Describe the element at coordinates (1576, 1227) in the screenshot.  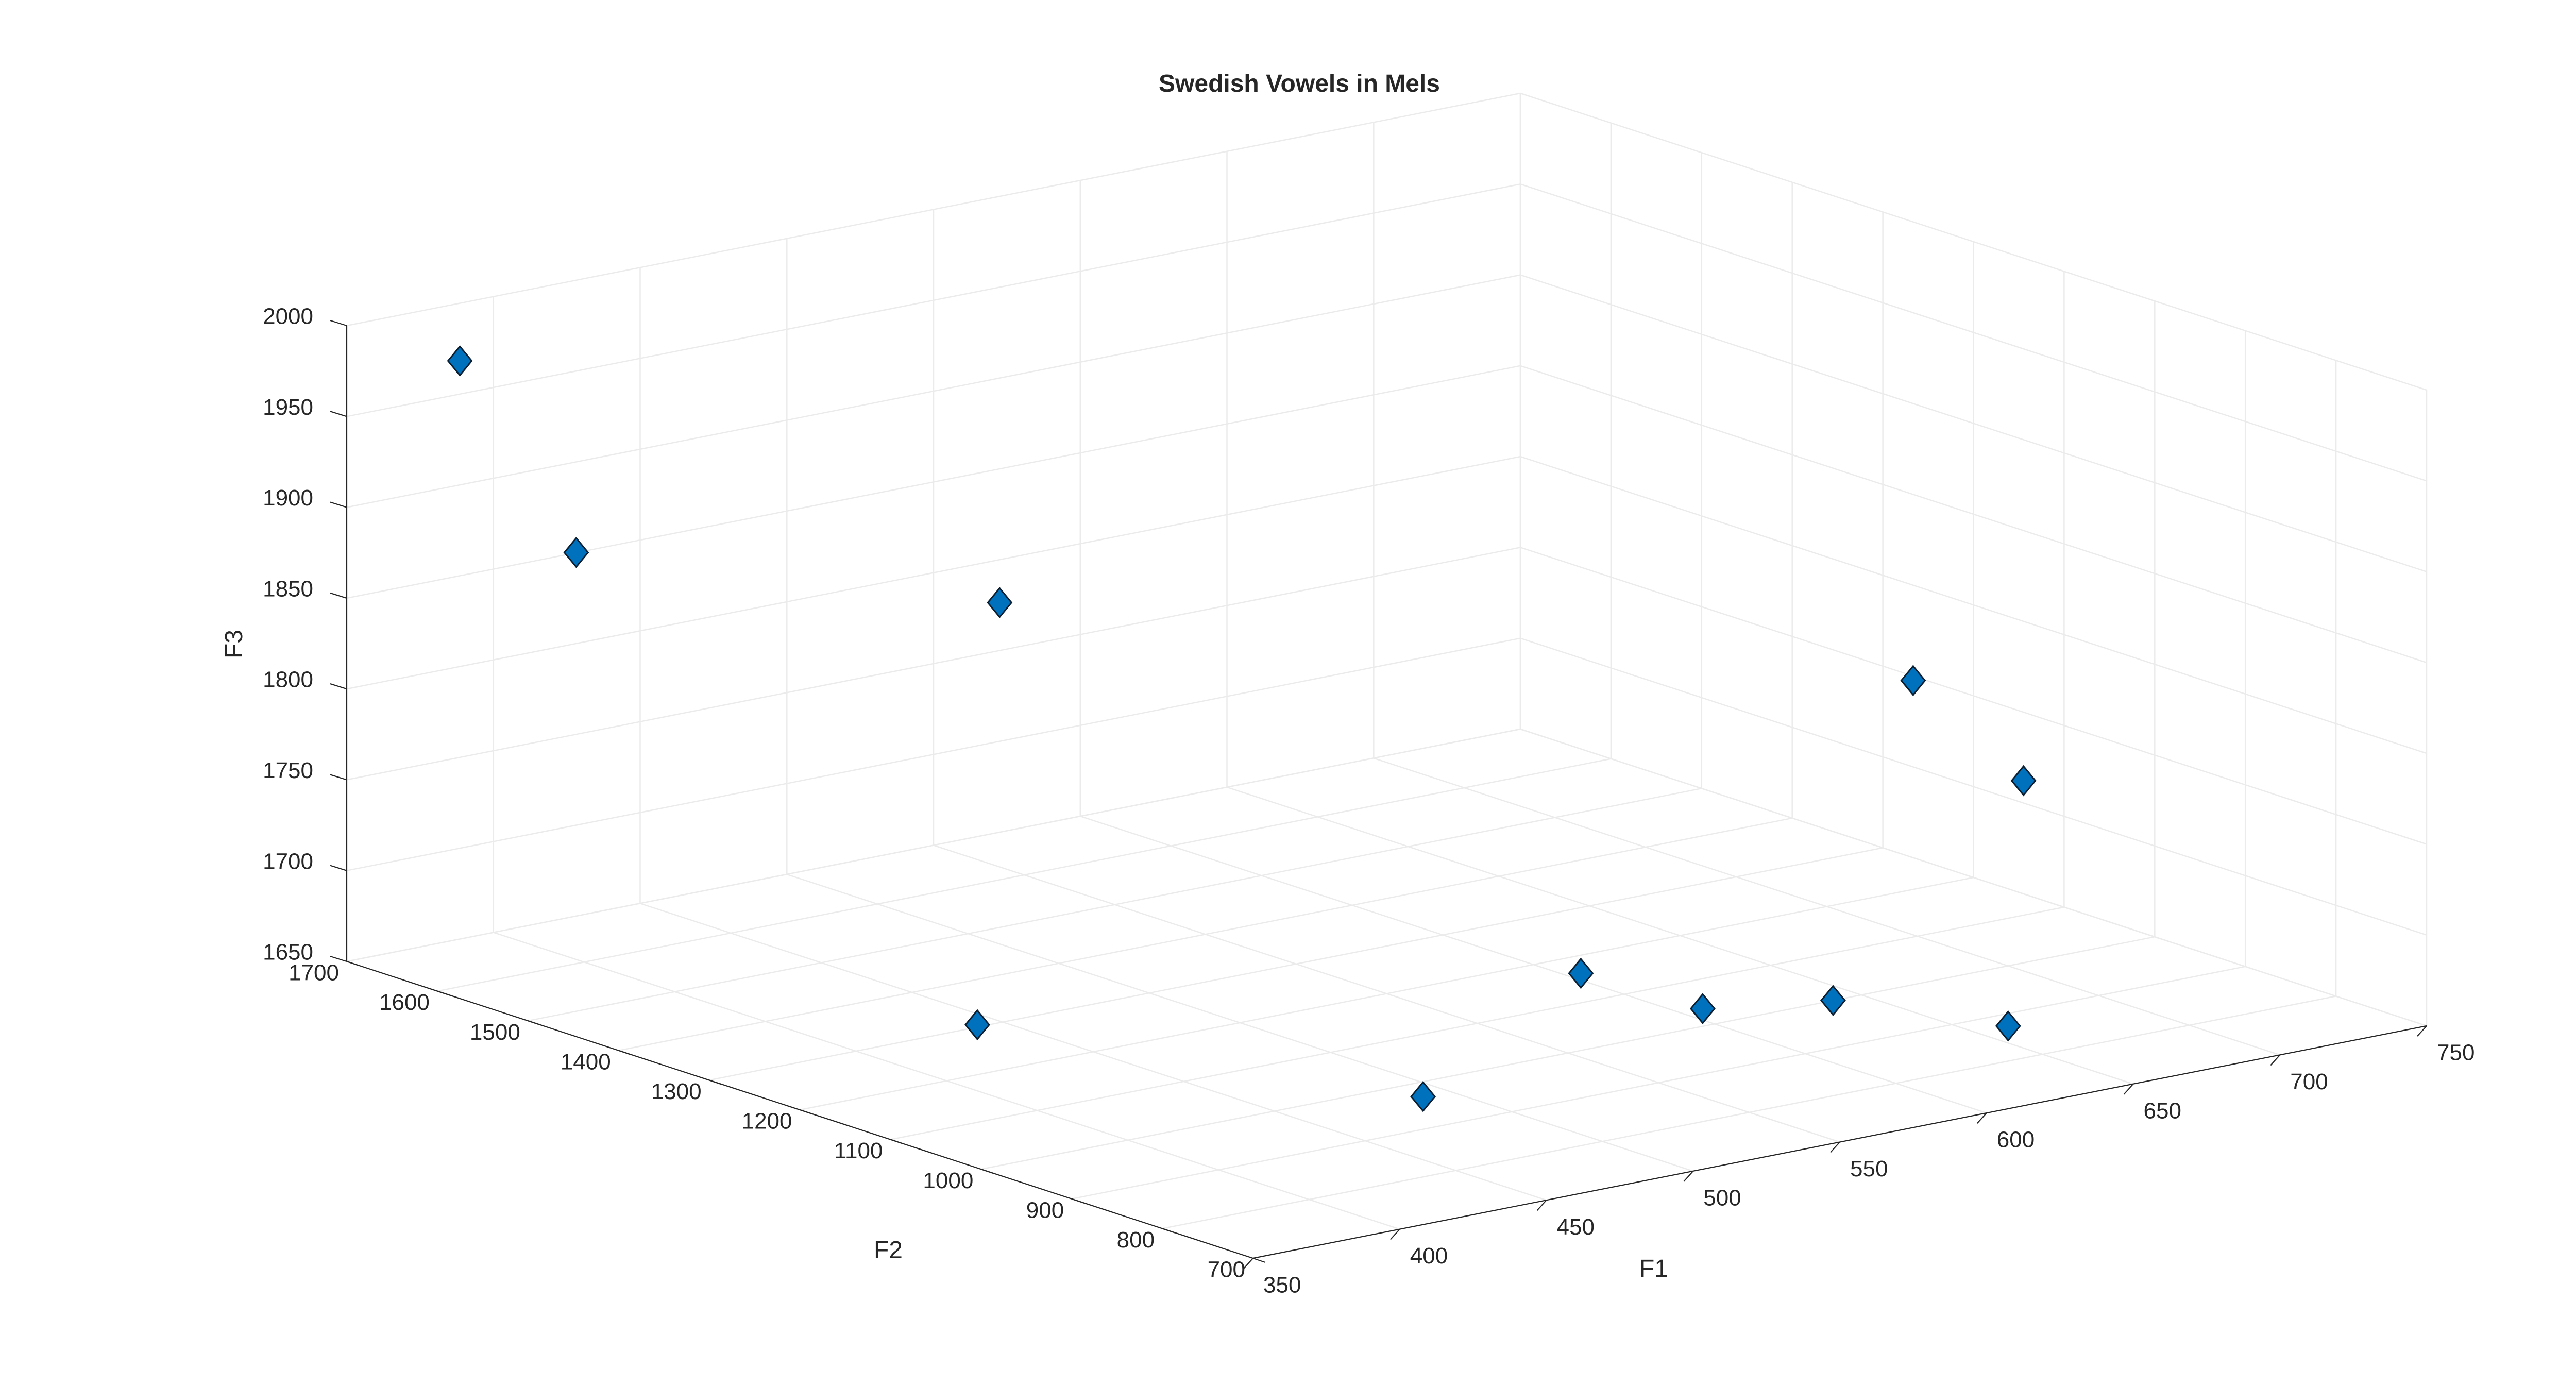
I see `x-tick-label: 450` at that location.